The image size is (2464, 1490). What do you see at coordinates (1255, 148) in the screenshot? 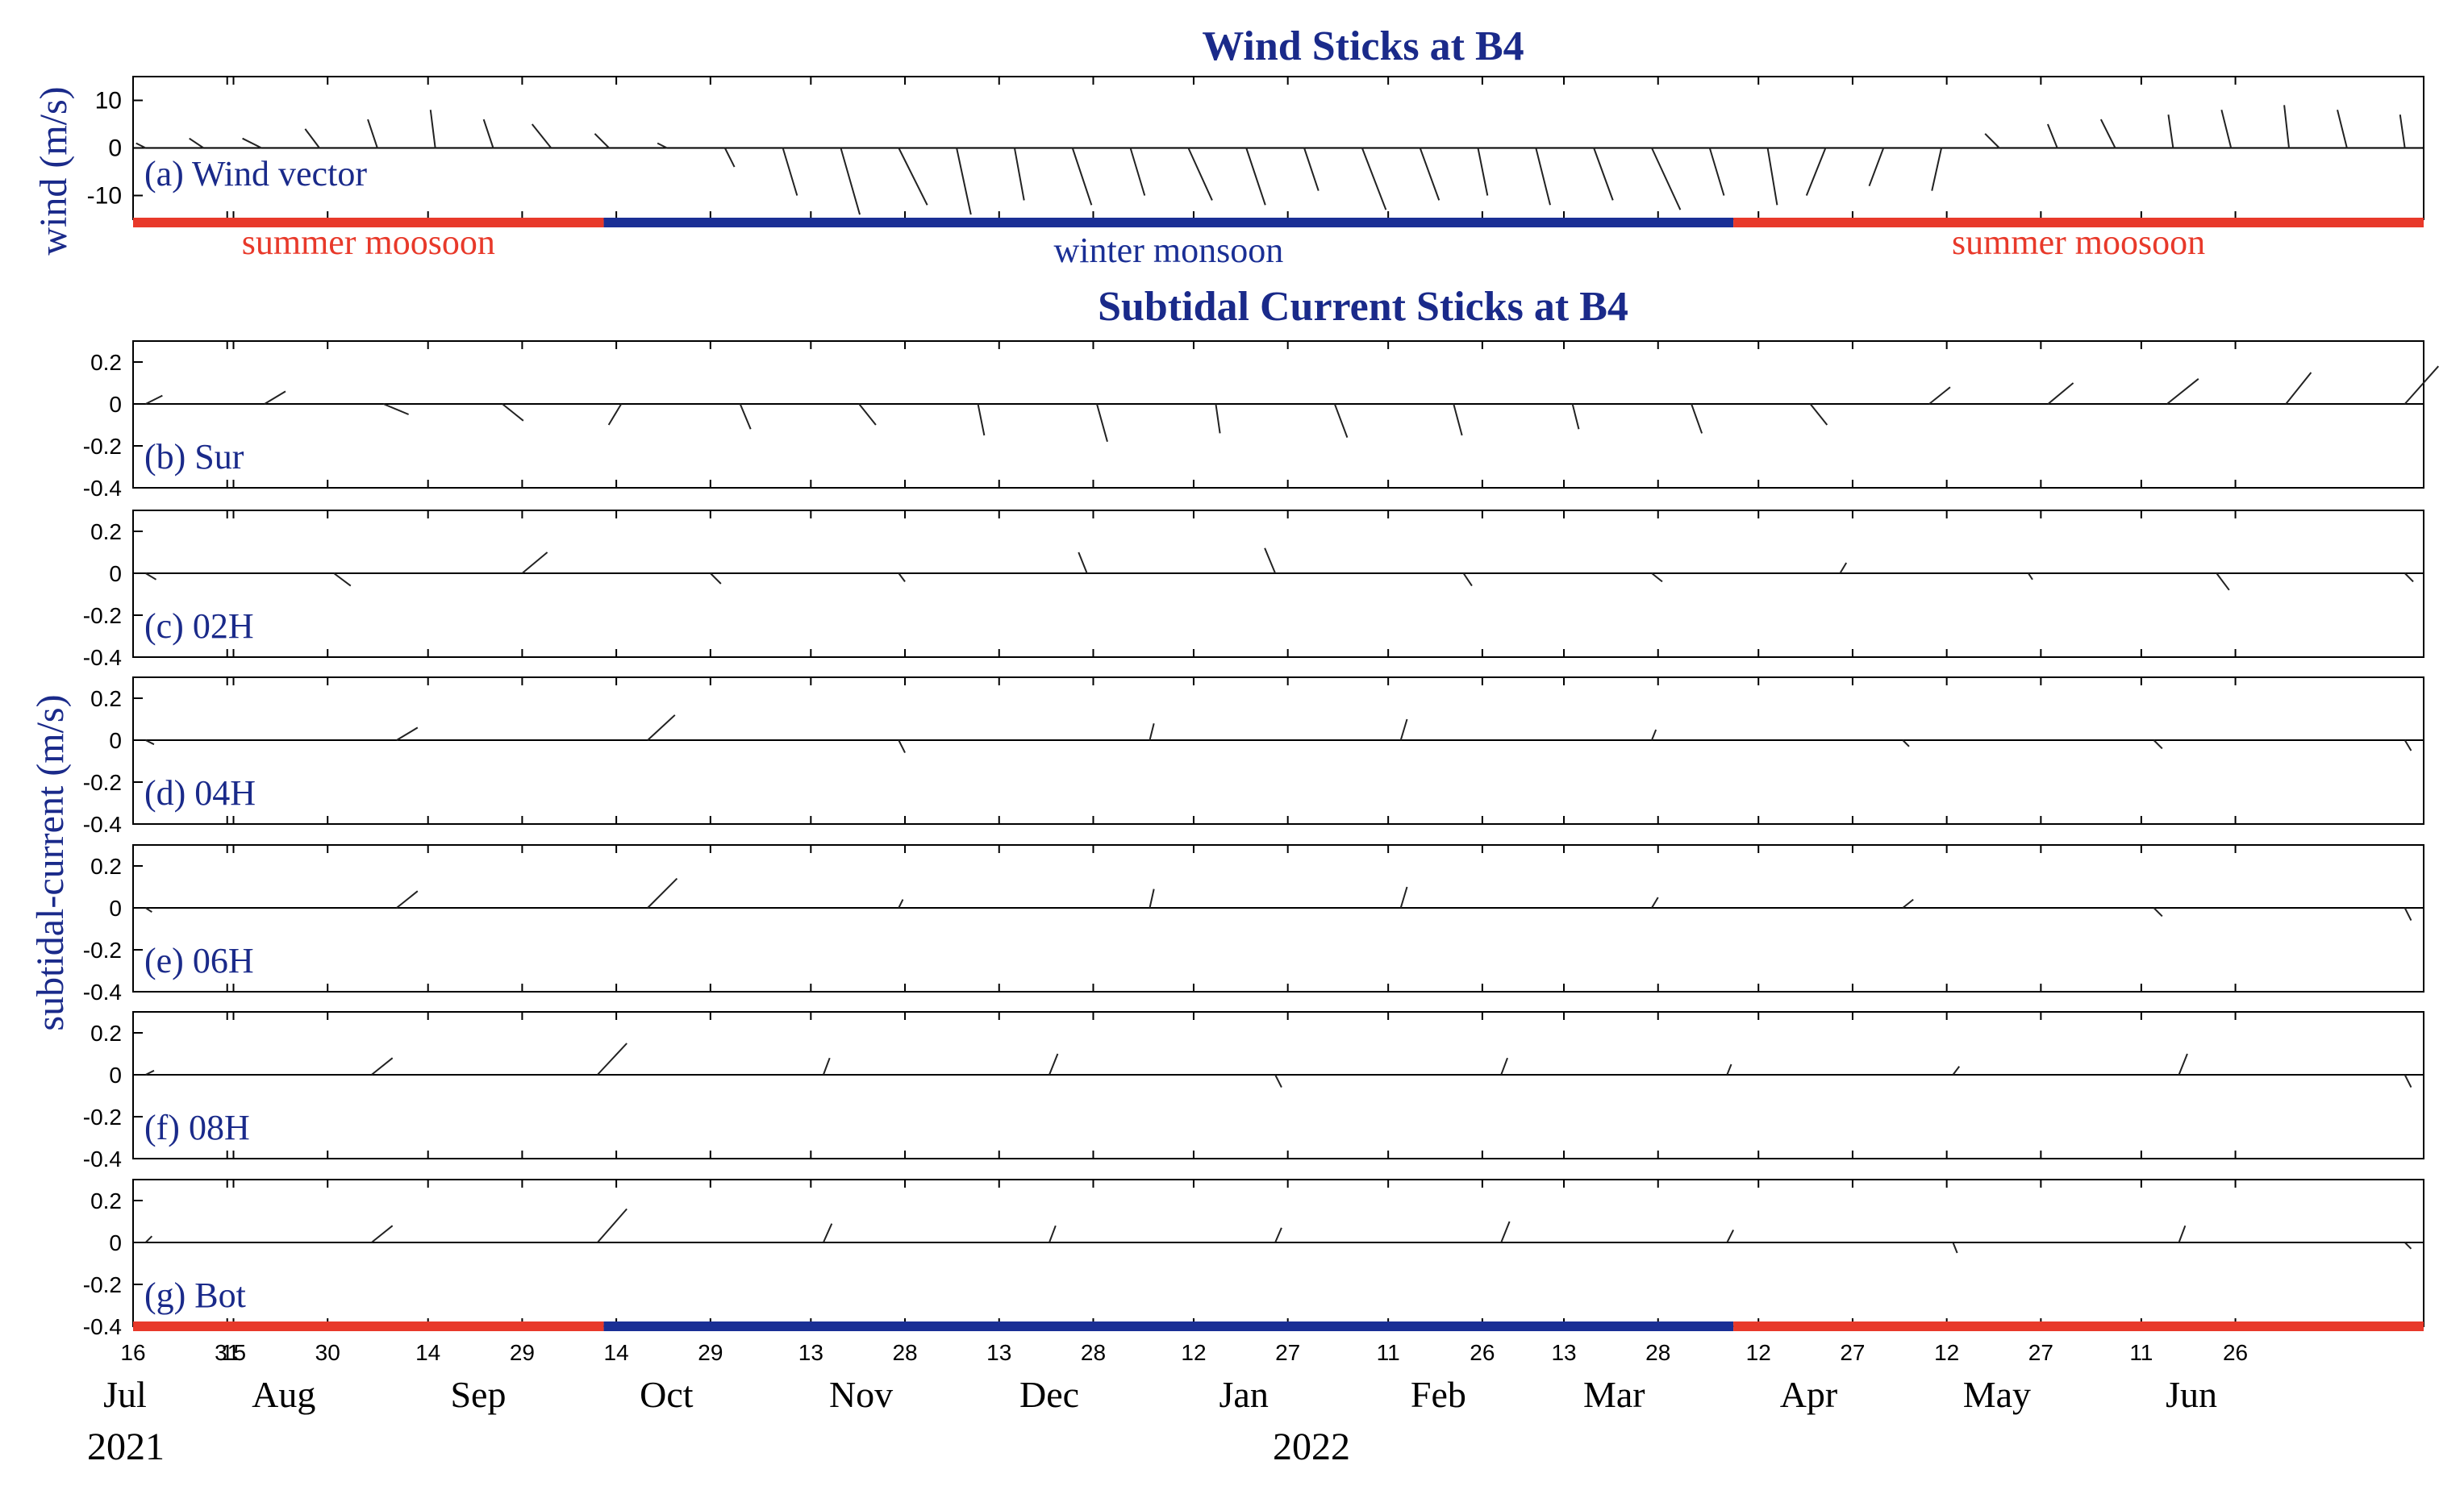
I see `panel-wind: 10 0 -10 (a) Wind vector` at bounding box center [1255, 148].